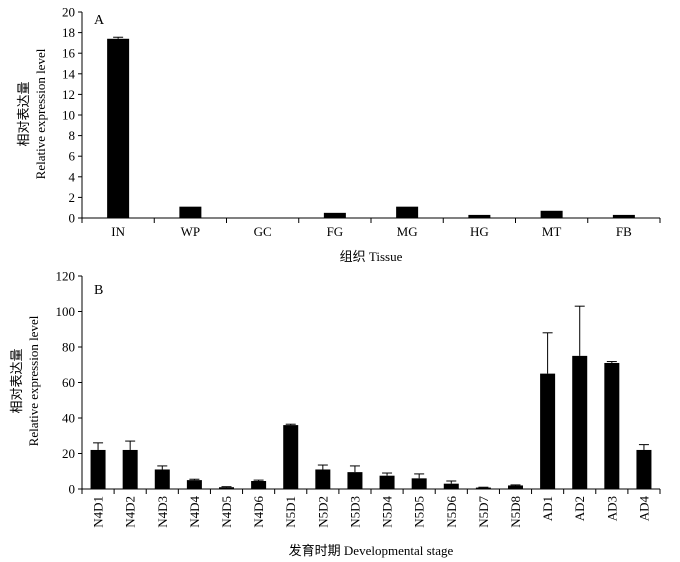 The image size is (680, 562). Describe the element at coordinates (98, 290) in the screenshot. I see `panel-b-label: B` at that location.